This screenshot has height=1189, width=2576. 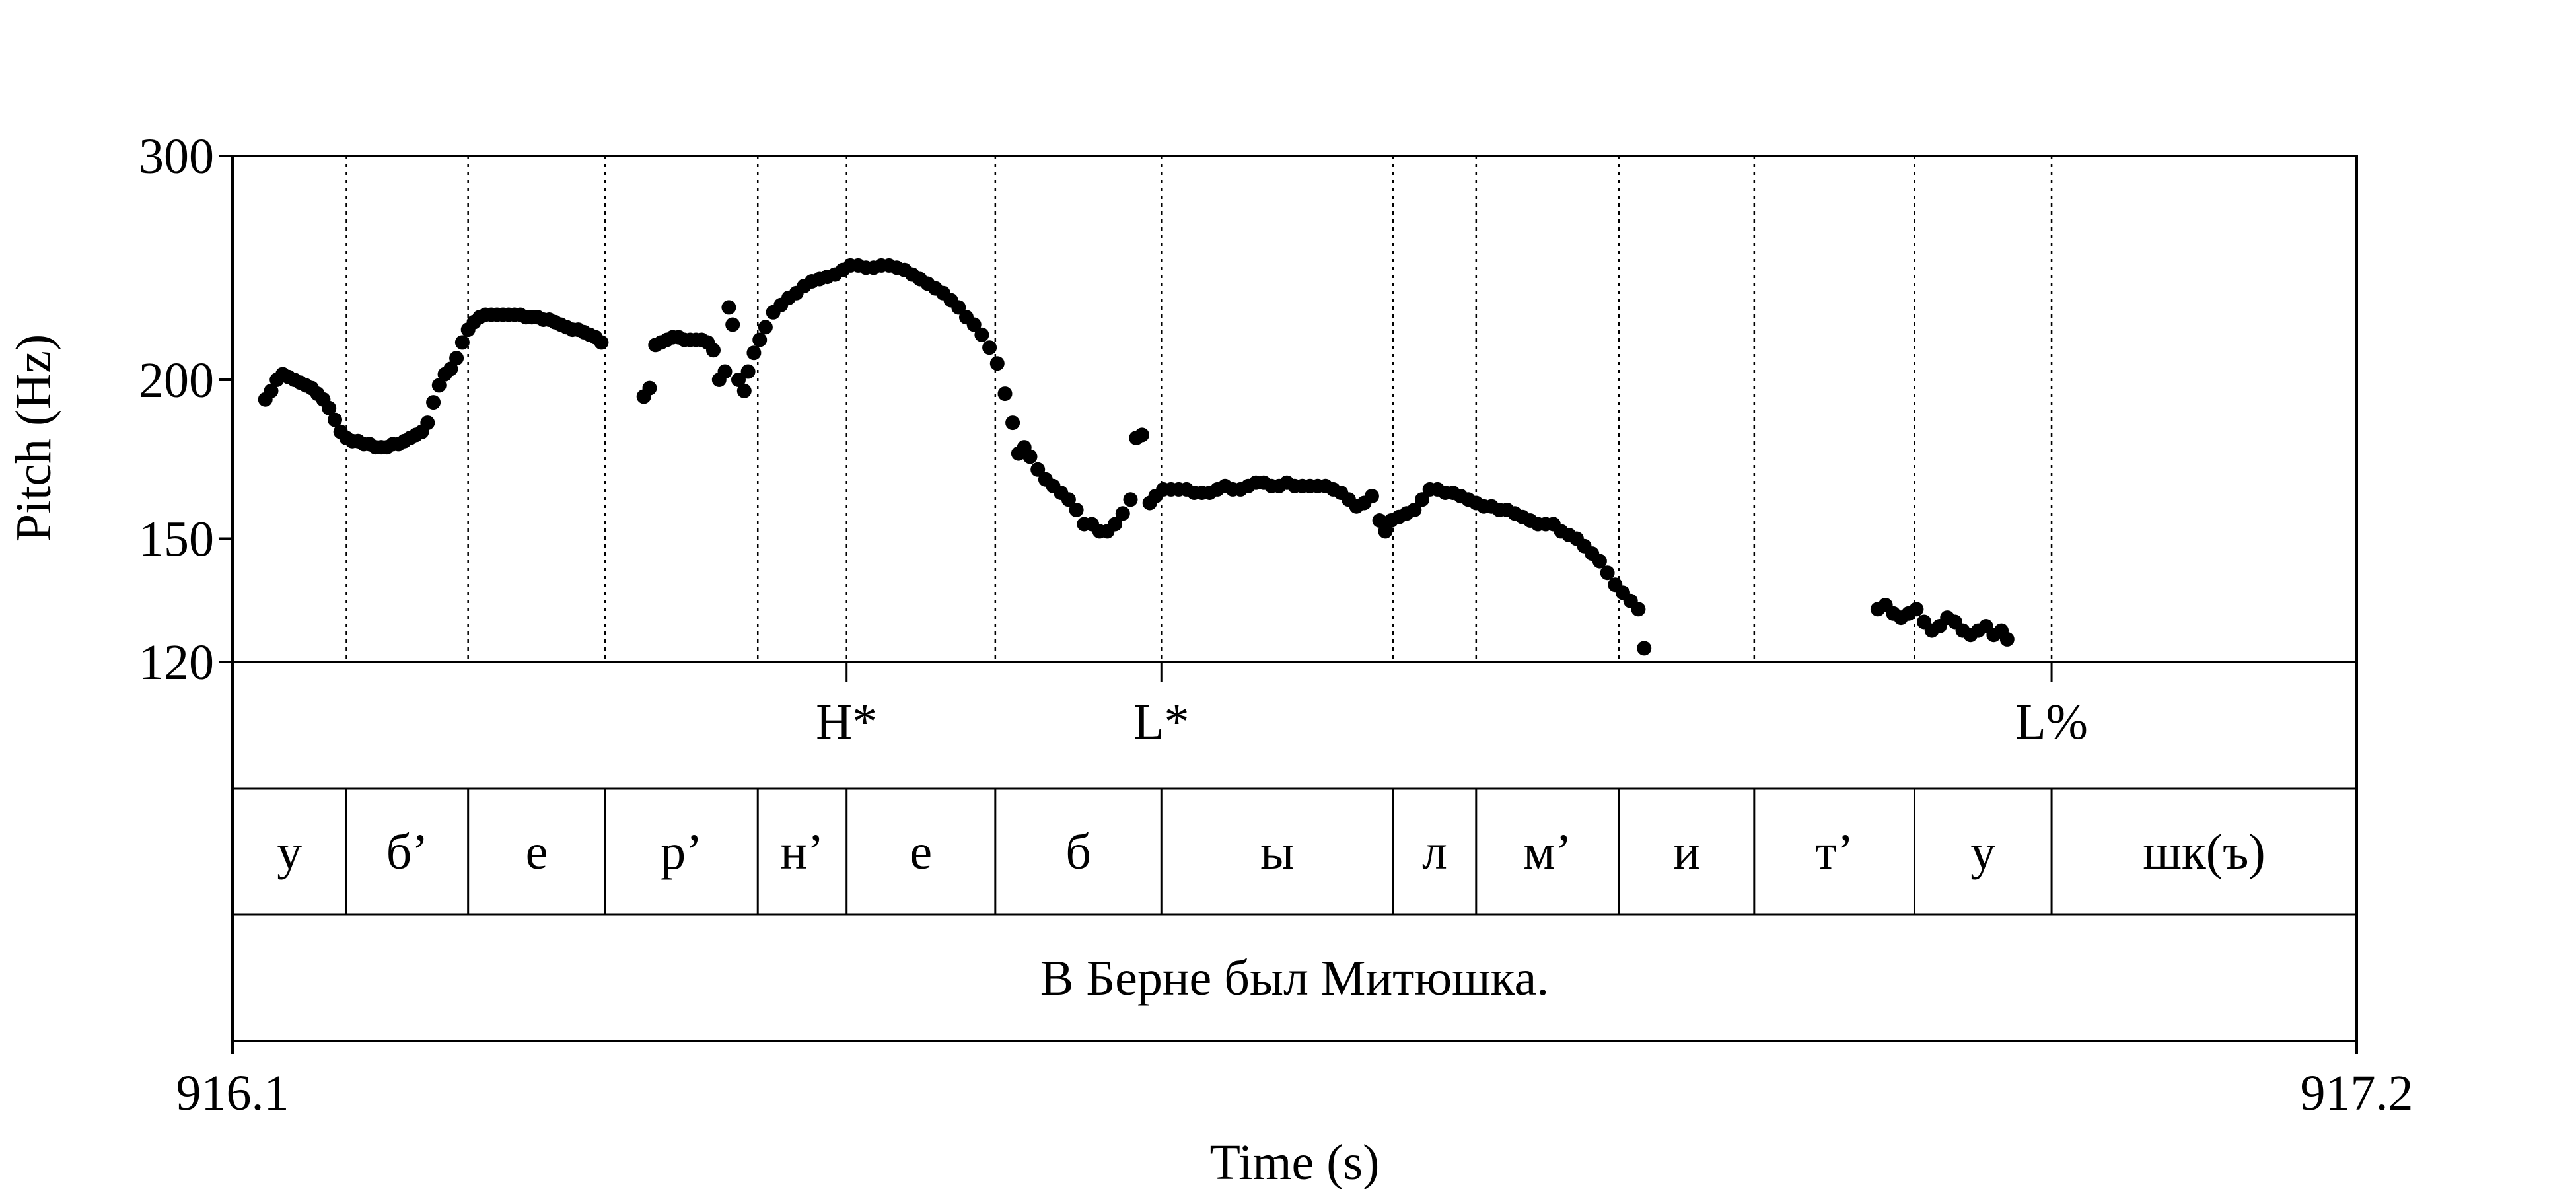 I want to click on y-tick-label: 120, so click(x=177, y=662).